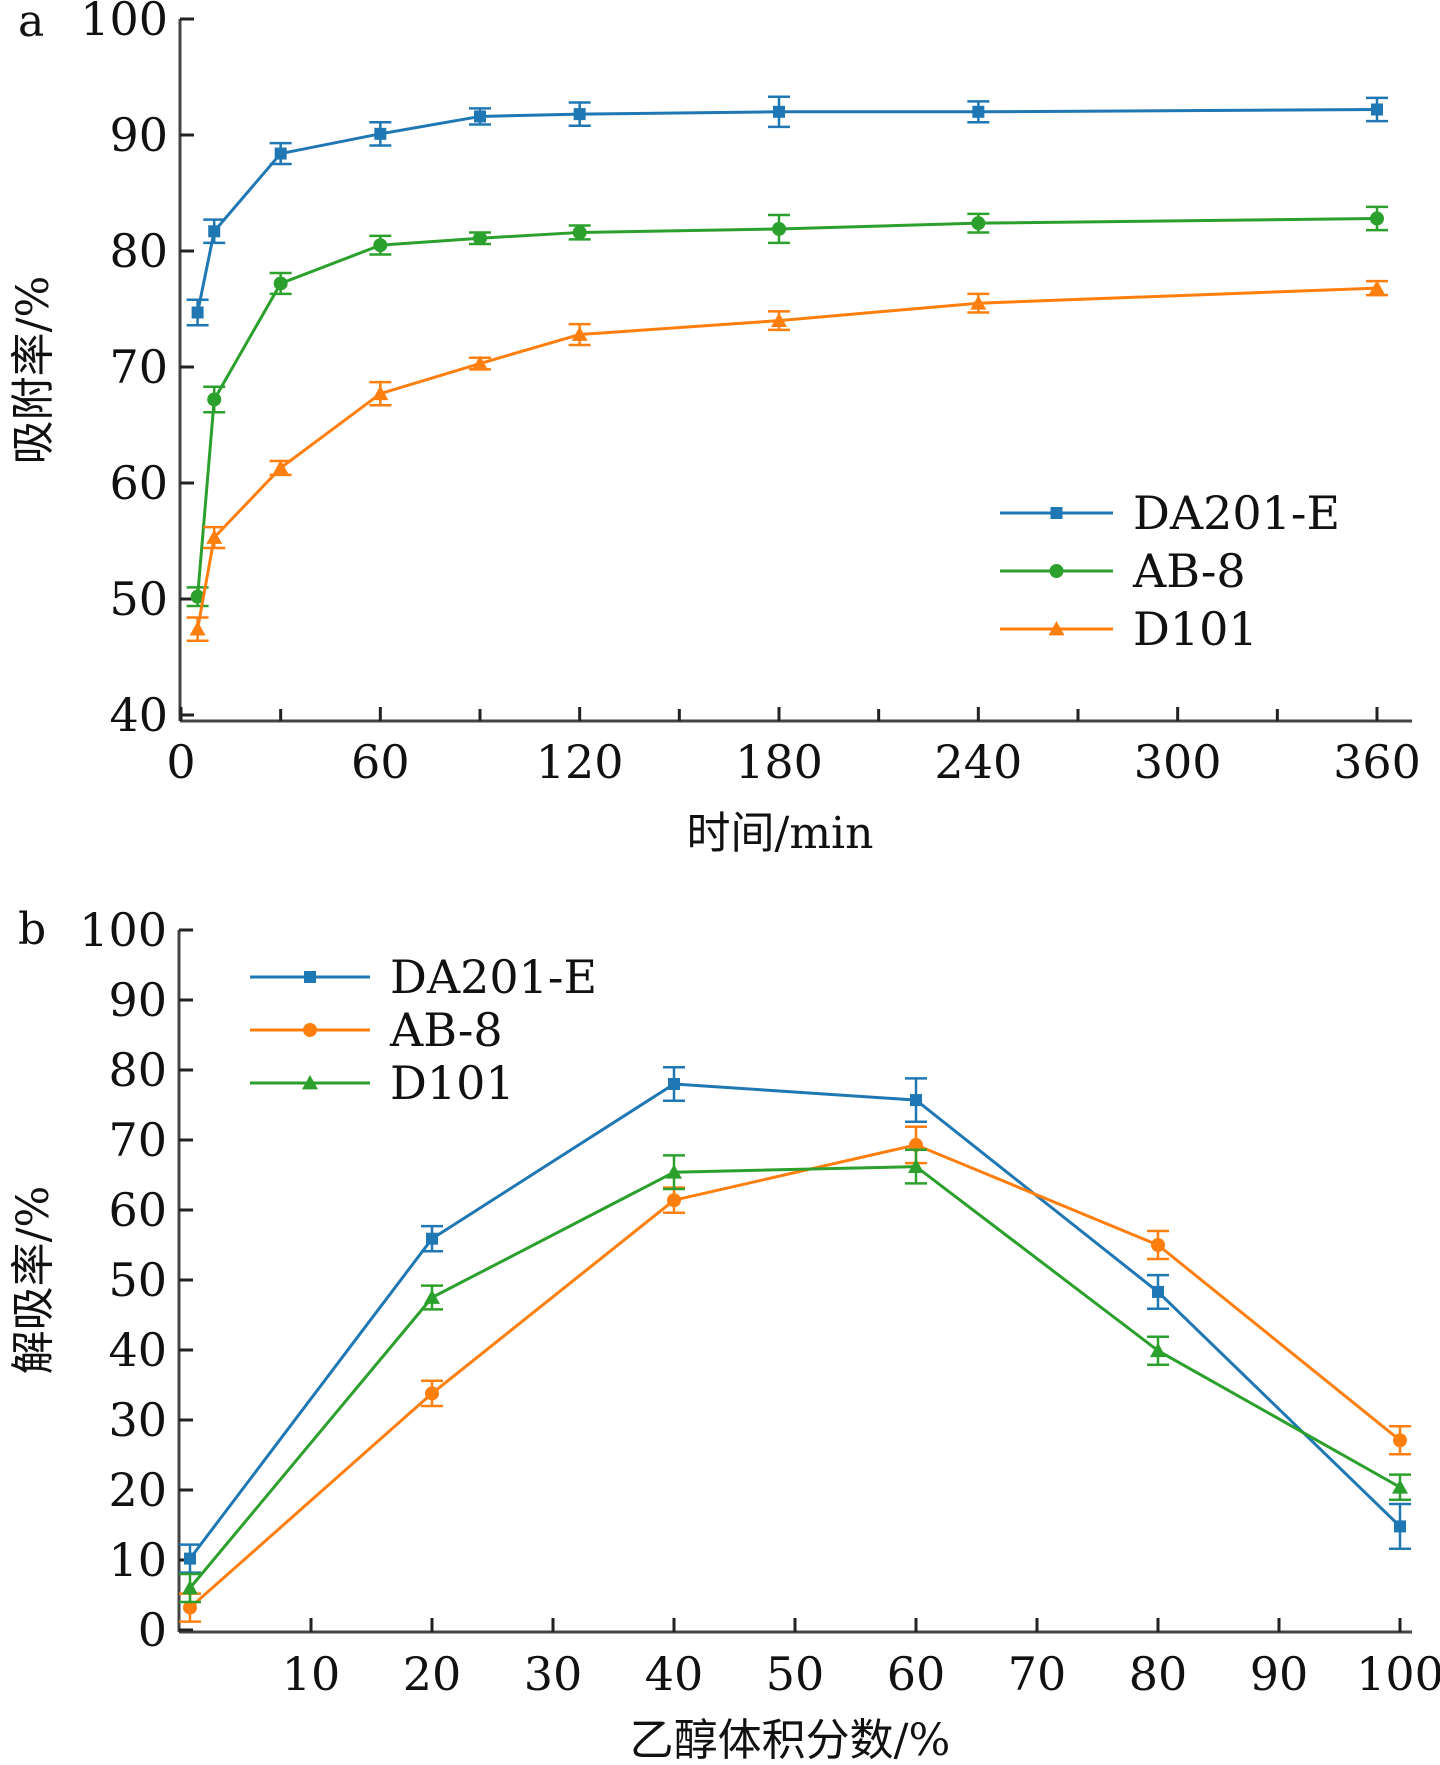 This screenshot has width=1440, height=1765. I want to click on x-tick-label: 20, so click(432, 1674).